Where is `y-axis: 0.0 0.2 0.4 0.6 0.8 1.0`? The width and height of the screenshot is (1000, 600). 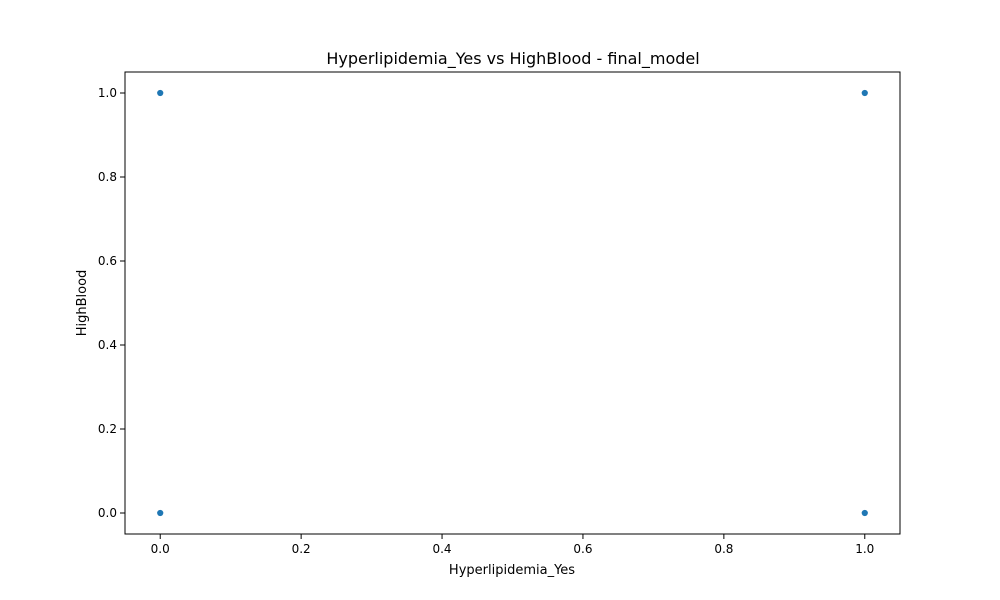
y-axis: 0.0 0.2 0.4 0.6 0.8 1.0 is located at coordinates (111, 303).